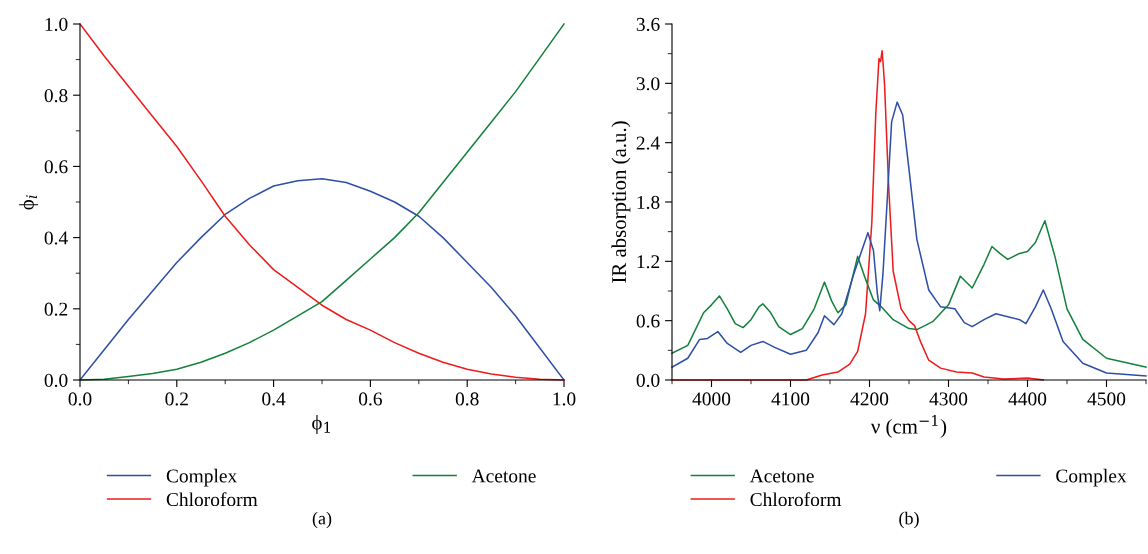 The image size is (1148, 554). I want to click on x-tick-label: 0.0, so click(80, 399).